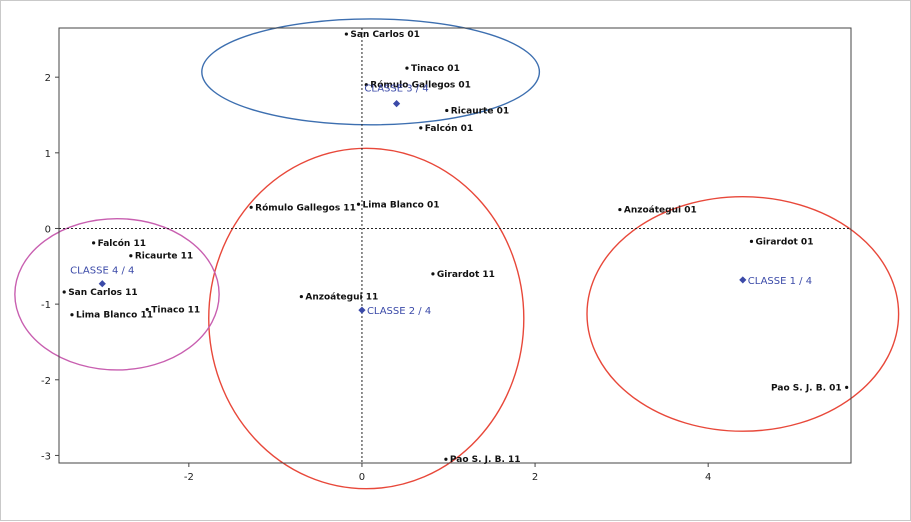 The width and height of the screenshot is (911, 522). What do you see at coordinates (806, 388) in the screenshot?
I see `data-point-label: Pao S. J. B. 01` at bounding box center [806, 388].